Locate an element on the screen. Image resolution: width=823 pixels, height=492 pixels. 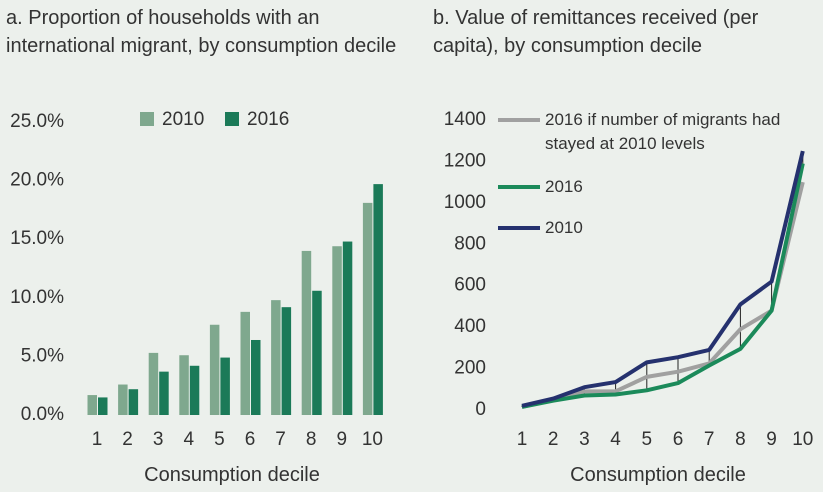
y-tick-label: 1200 is located at coordinates (465, 160).